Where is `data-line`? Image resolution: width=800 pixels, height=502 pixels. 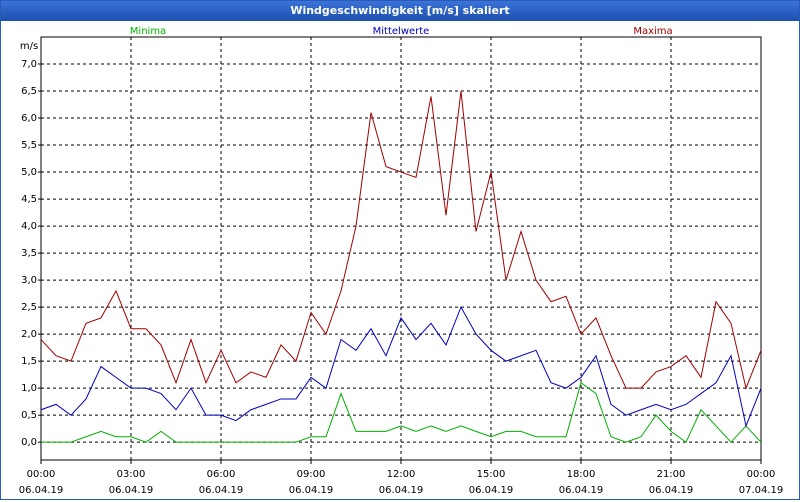 data-line is located at coordinates (401, 412).